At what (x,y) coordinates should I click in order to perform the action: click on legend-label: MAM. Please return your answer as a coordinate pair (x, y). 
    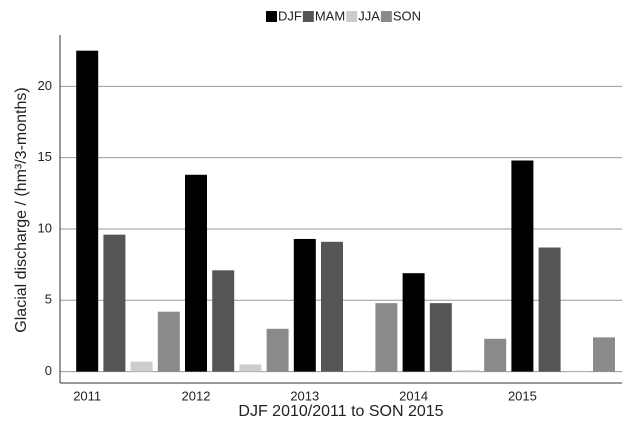
    Looking at the image, I should click on (330, 15).